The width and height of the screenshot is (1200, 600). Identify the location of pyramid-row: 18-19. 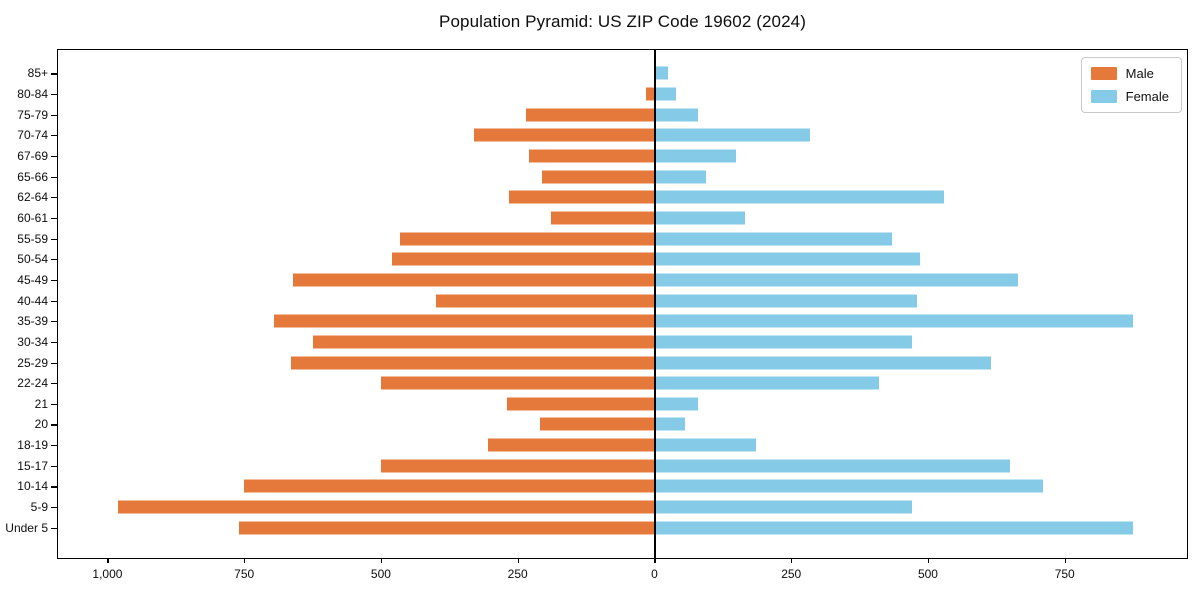
(602, 445).